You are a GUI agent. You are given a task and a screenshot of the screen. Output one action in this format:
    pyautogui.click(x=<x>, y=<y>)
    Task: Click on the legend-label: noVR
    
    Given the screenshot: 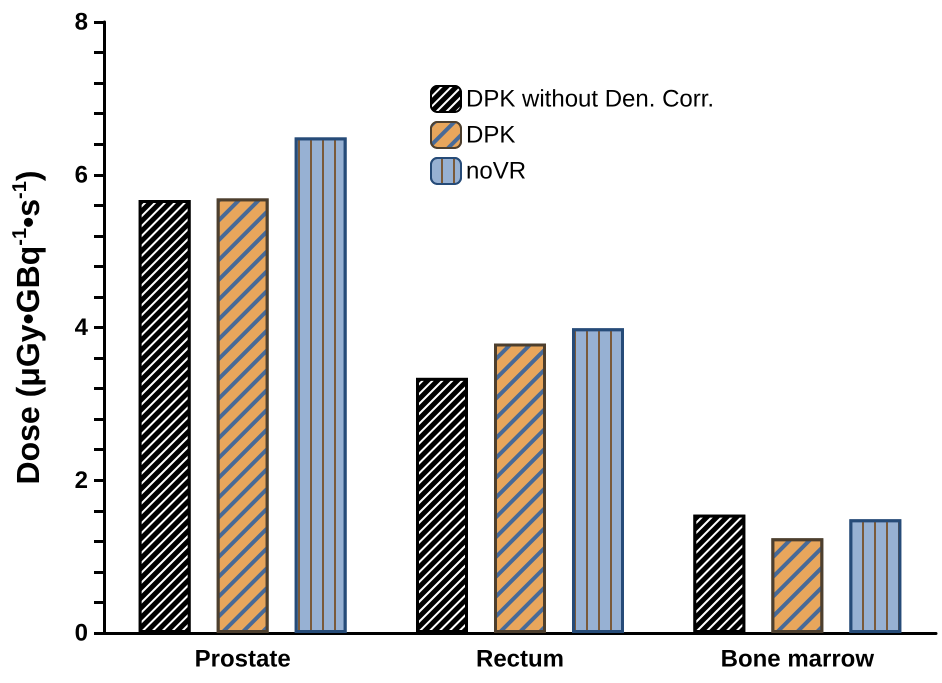 What is the action you would take?
    pyautogui.click(x=496, y=171)
    